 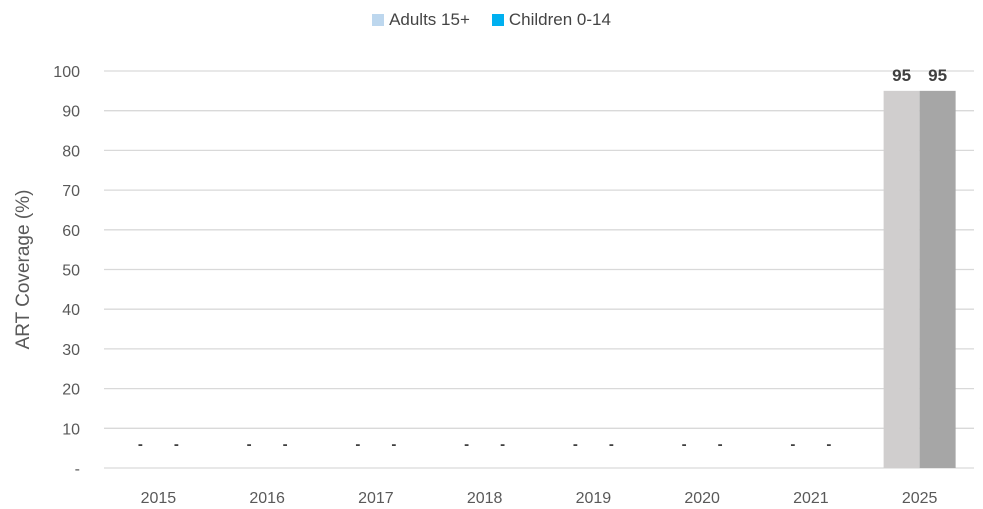 I want to click on y-tick-label: 30, so click(x=71, y=350).